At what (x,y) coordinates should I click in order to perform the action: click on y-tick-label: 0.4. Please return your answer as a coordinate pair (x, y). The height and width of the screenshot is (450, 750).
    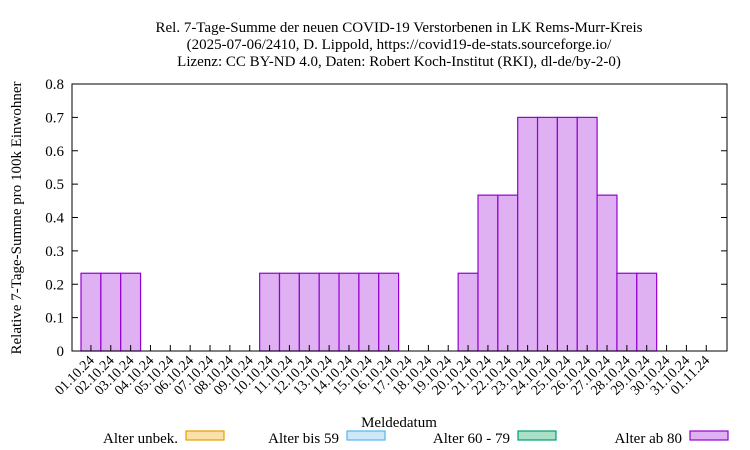
    Looking at the image, I should click on (54, 219).